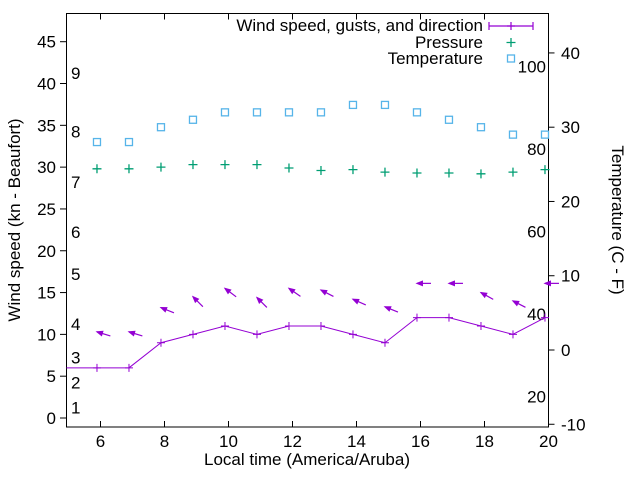 This screenshot has width=640, height=480. What do you see at coordinates (548, 441) in the screenshot?
I see `x-tick-label: 20` at bounding box center [548, 441].